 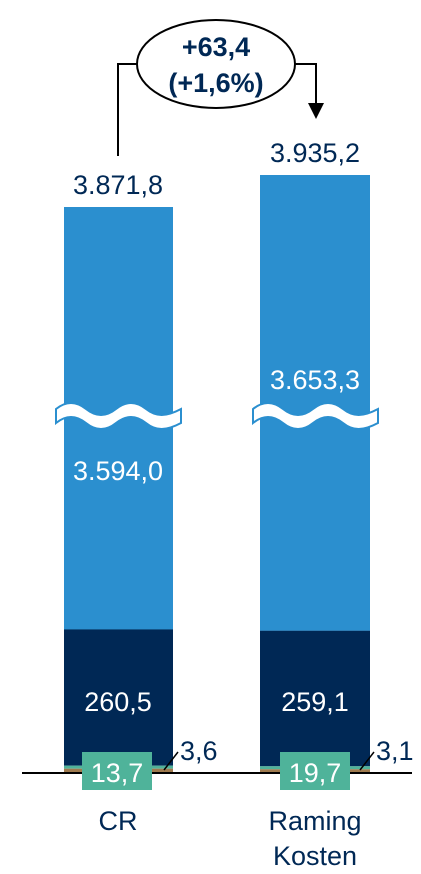 I want to click on segment-label-cr-brown: 3,6, so click(x=199, y=751).